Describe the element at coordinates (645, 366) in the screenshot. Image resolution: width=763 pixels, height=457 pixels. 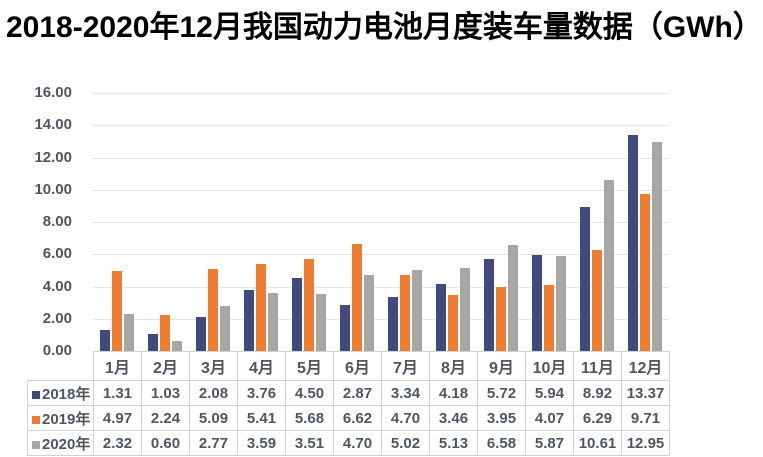
I see `month-header-cell: 12月` at that location.